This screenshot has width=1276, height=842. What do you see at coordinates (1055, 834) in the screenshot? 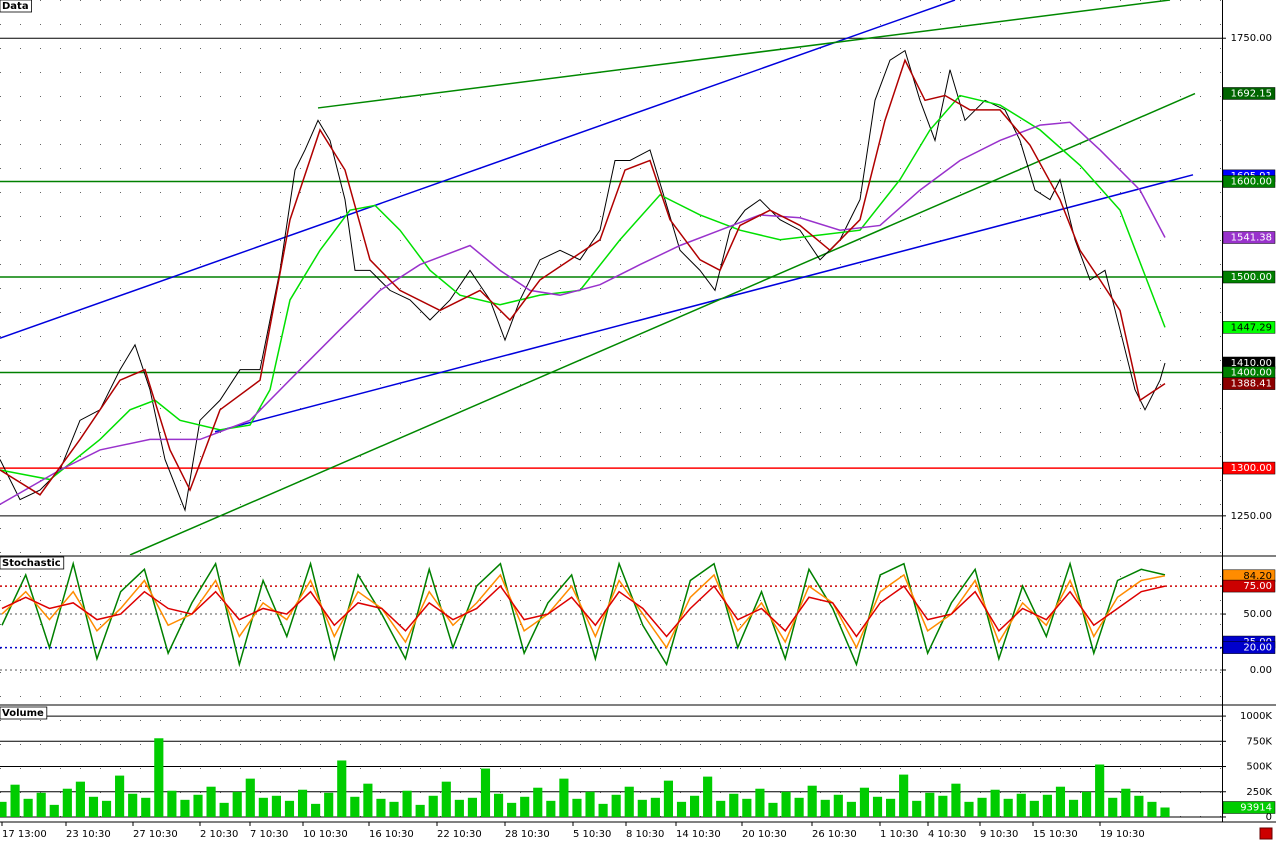
I see `x-tick-label: 15 10:30` at bounding box center [1055, 834].